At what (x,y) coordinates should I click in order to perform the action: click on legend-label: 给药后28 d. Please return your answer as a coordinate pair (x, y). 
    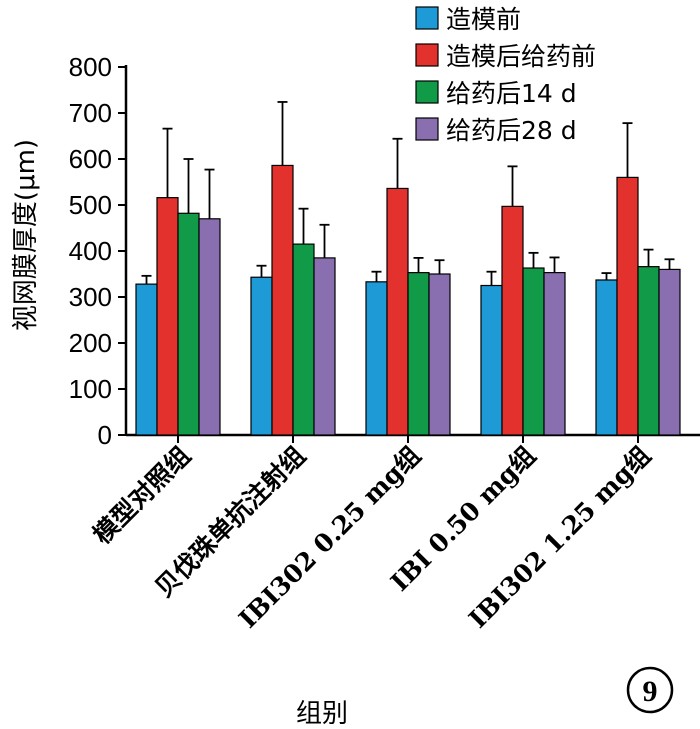
    Looking at the image, I should click on (511, 130).